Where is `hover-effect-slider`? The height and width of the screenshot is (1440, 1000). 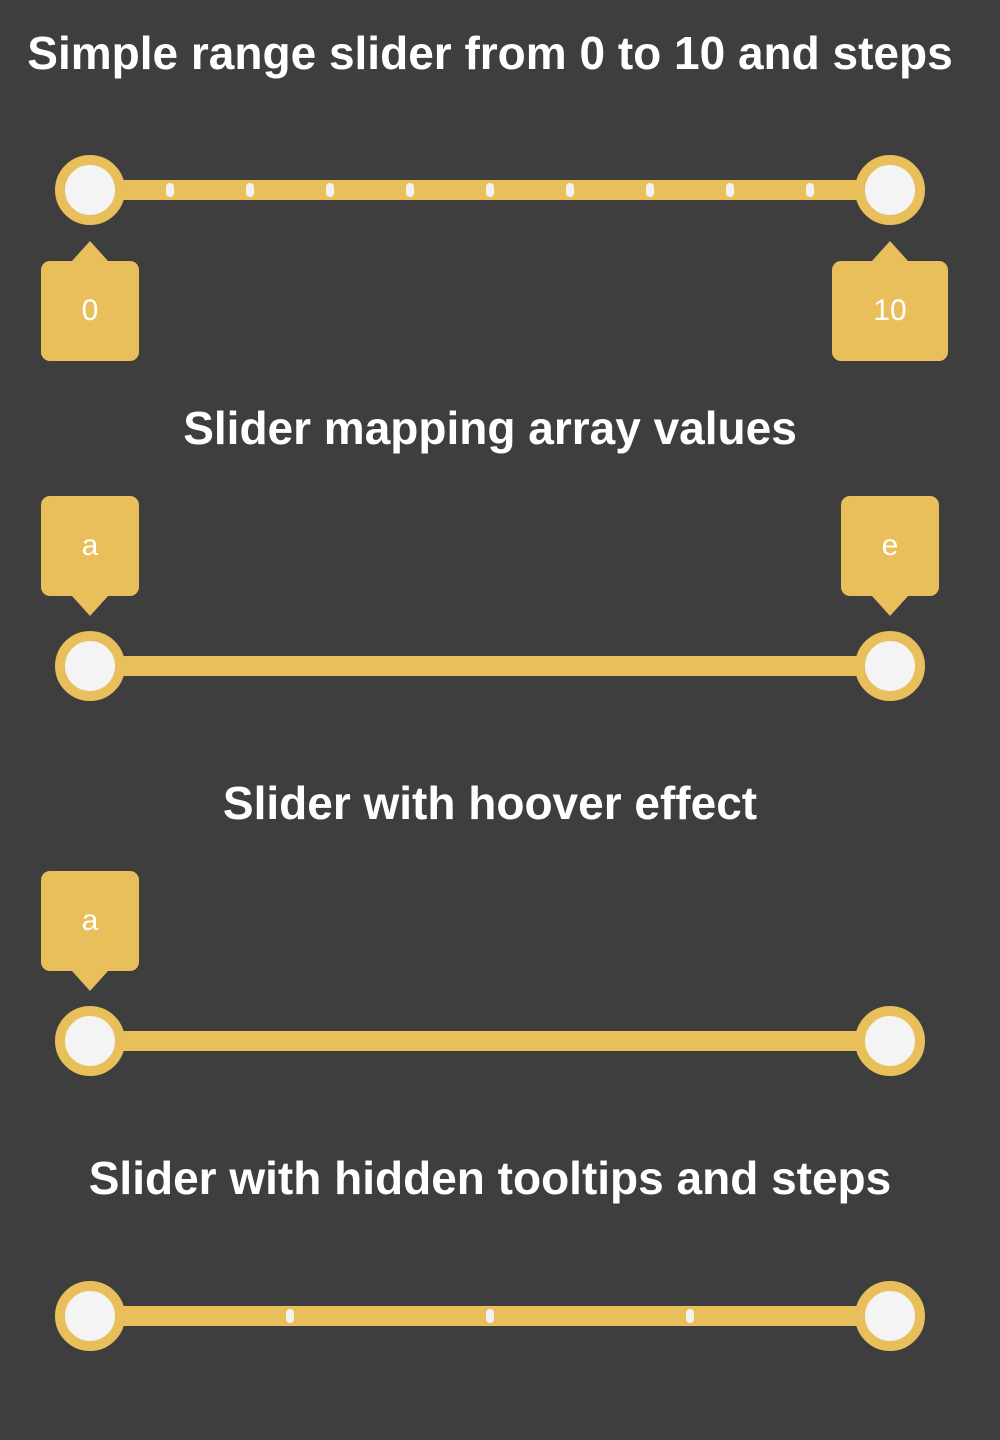
hover-effect-slider is located at coordinates (500, 1041).